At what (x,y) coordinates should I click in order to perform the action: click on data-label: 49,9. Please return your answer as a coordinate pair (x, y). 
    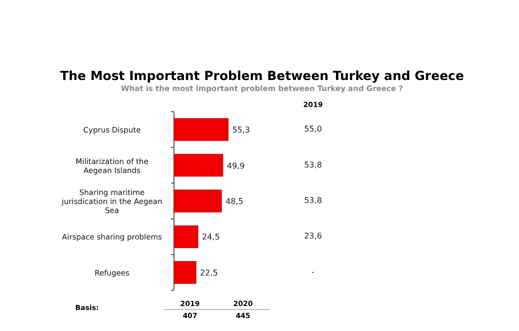
    Looking at the image, I should click on (235, 165).